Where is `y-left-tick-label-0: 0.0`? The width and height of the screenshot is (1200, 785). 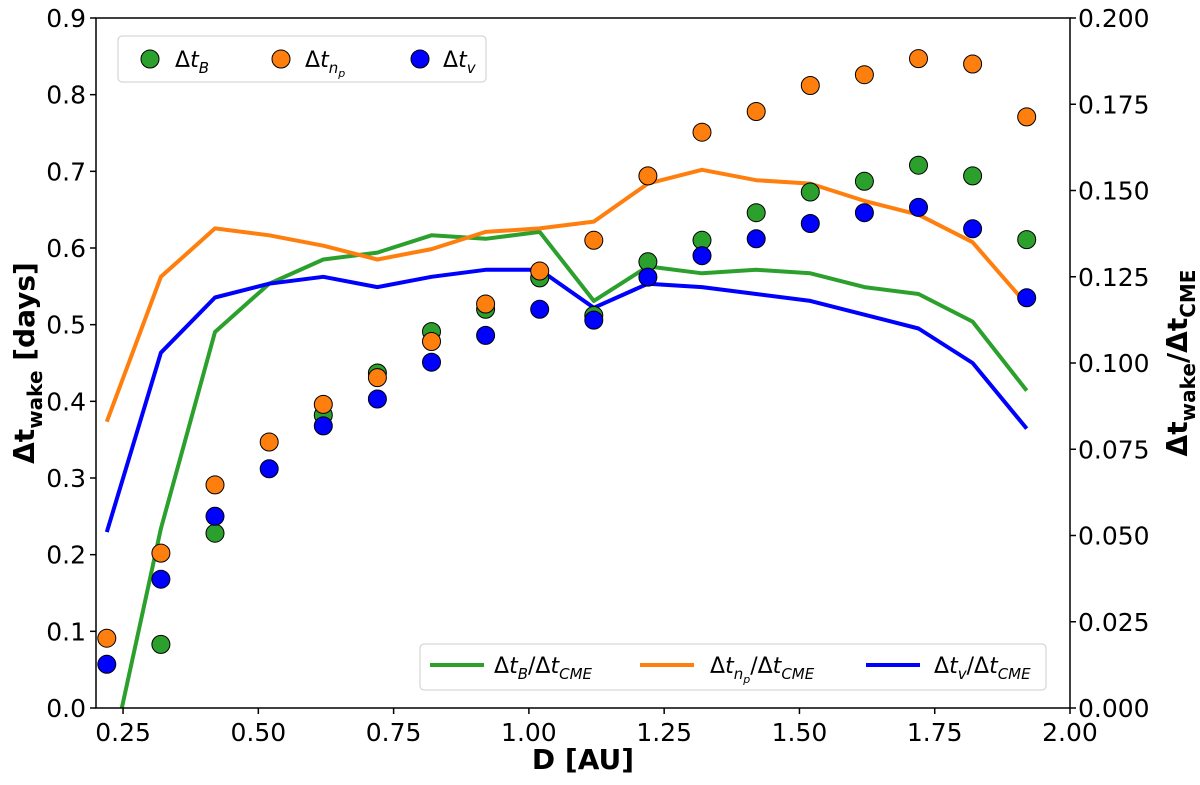 y-left-tick-label-0: 0.0 is located at coordinates (66, 708).